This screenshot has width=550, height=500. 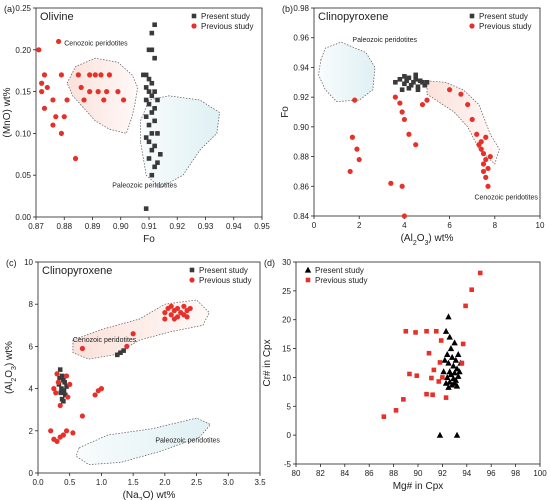 What do you see at coordinates (286, 262) in the screenshot?
I see `y-tick-label: 30` at bounding box center [286, 262].